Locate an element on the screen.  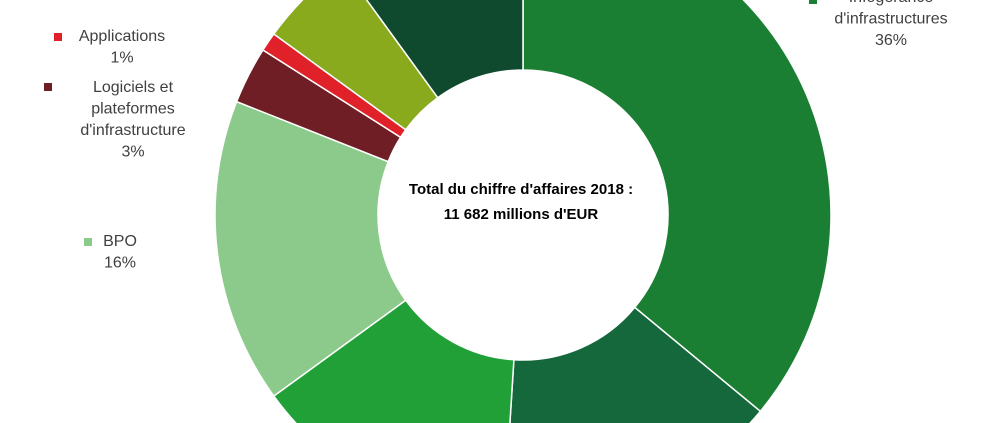
center-text: 11 682 millions d'EUR is located at coordinates (521, 214).